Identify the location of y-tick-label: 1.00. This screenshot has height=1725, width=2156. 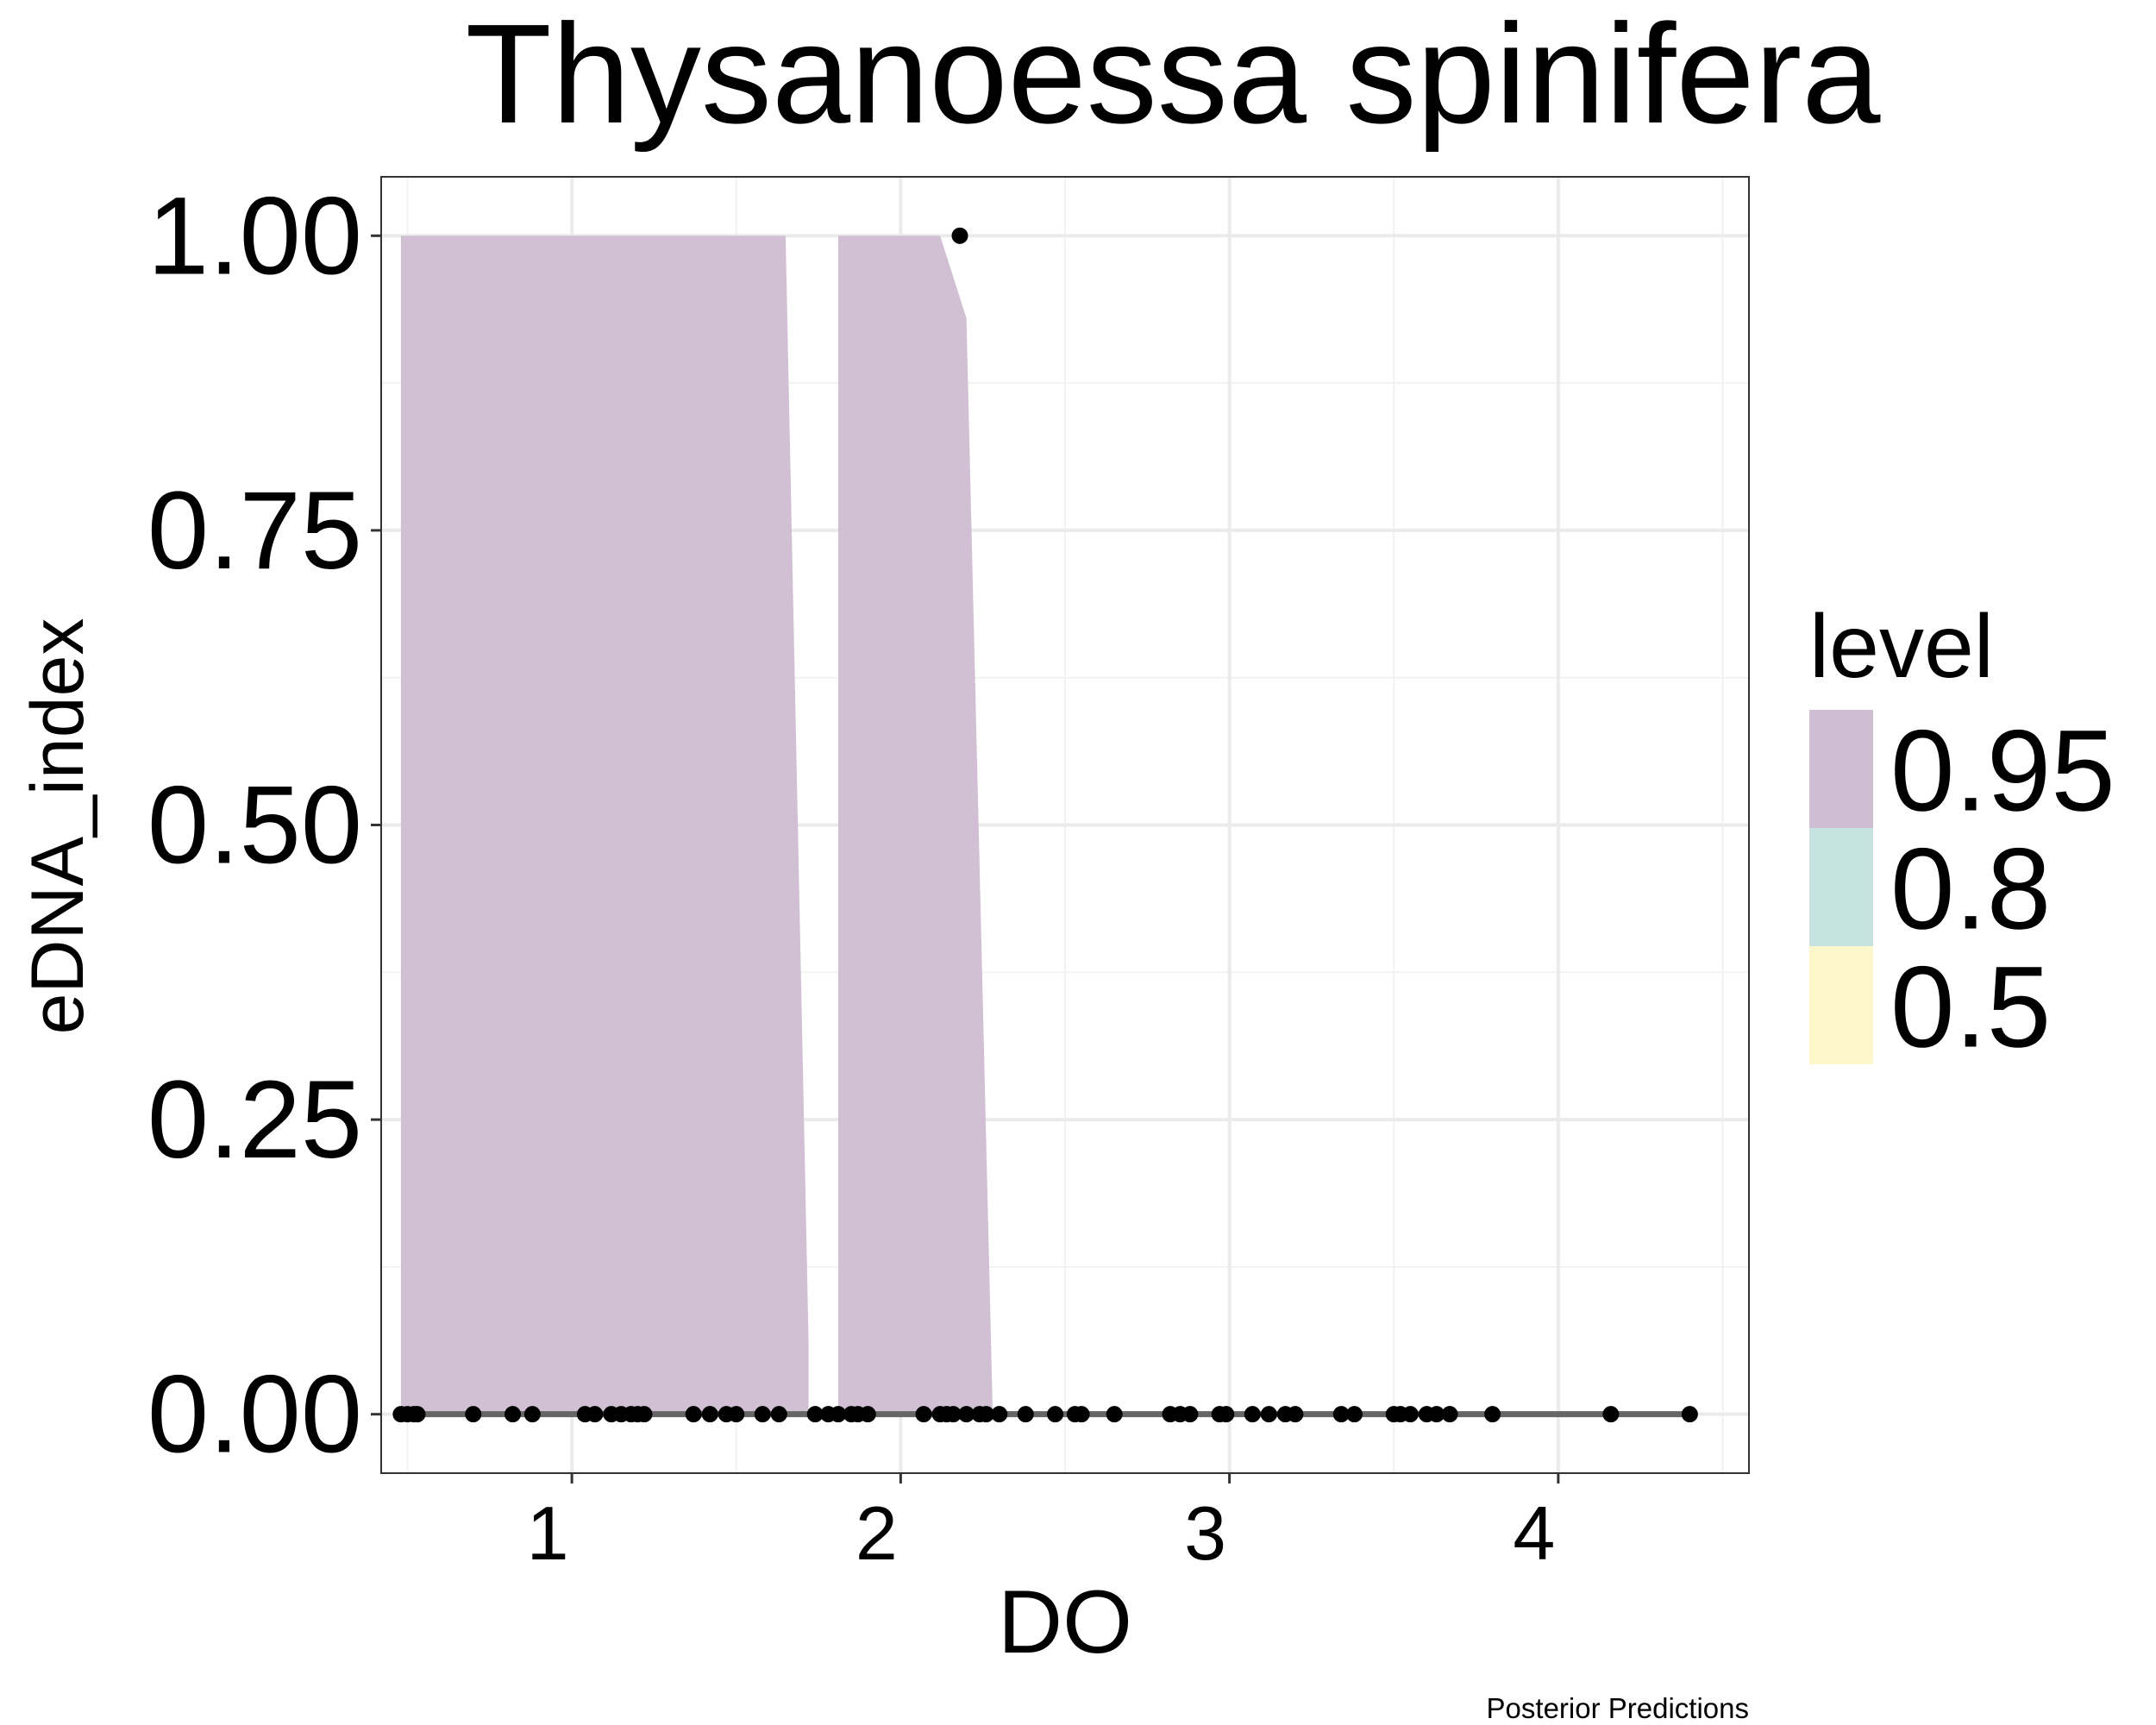
(254, 236).